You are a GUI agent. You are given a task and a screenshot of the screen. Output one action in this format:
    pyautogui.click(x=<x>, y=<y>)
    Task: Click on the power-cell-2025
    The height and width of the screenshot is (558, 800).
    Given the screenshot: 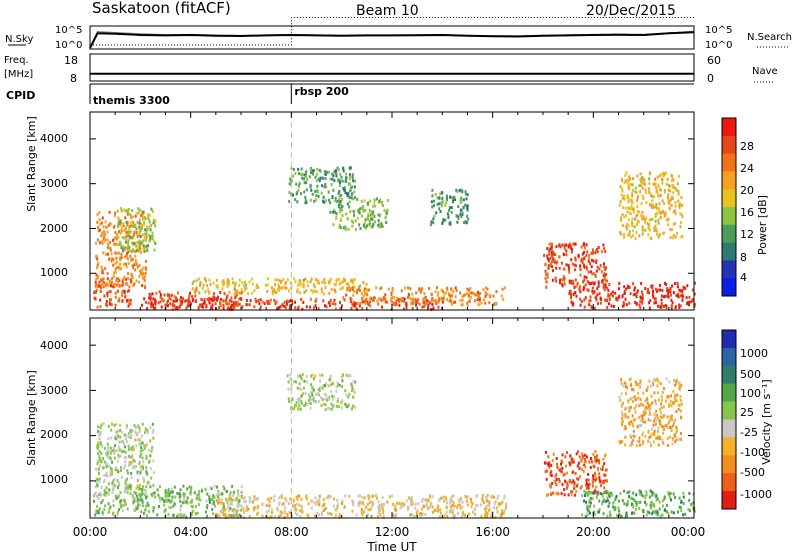 What is the action you would take?
    pyautogui.click(x=655, y=299)
    